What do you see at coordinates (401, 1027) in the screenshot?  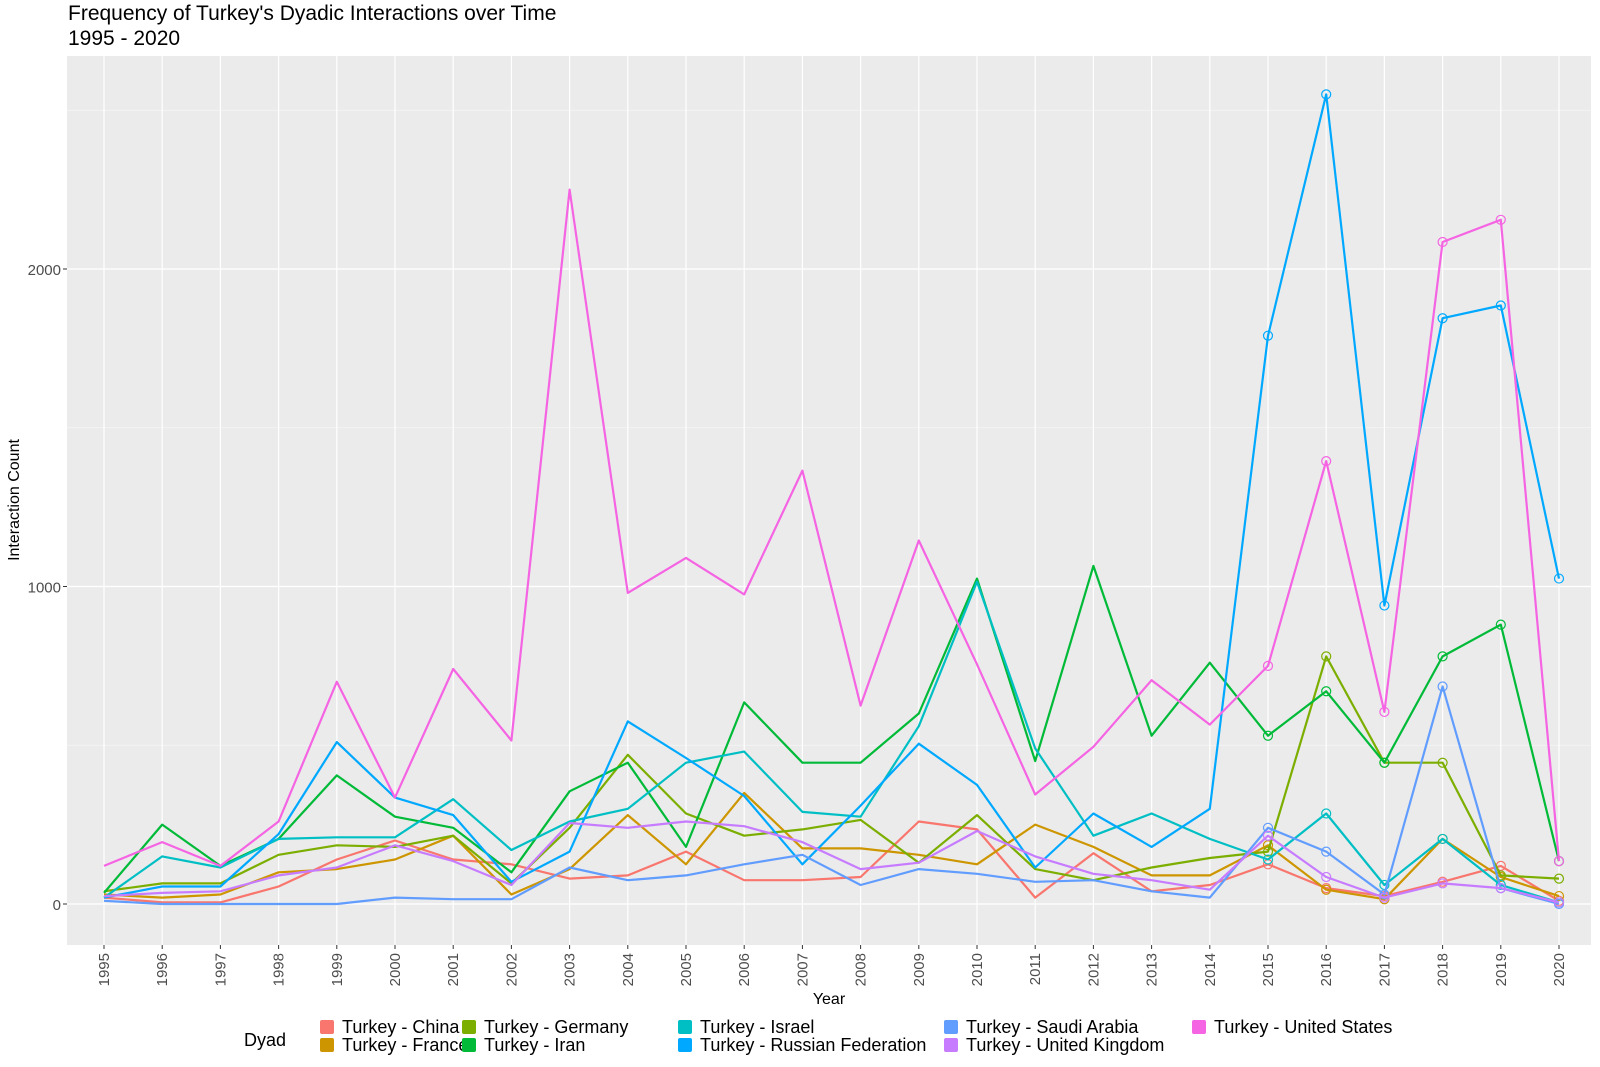 I see `legend-label: Turkey - China` at bounding box center [401, 1027].